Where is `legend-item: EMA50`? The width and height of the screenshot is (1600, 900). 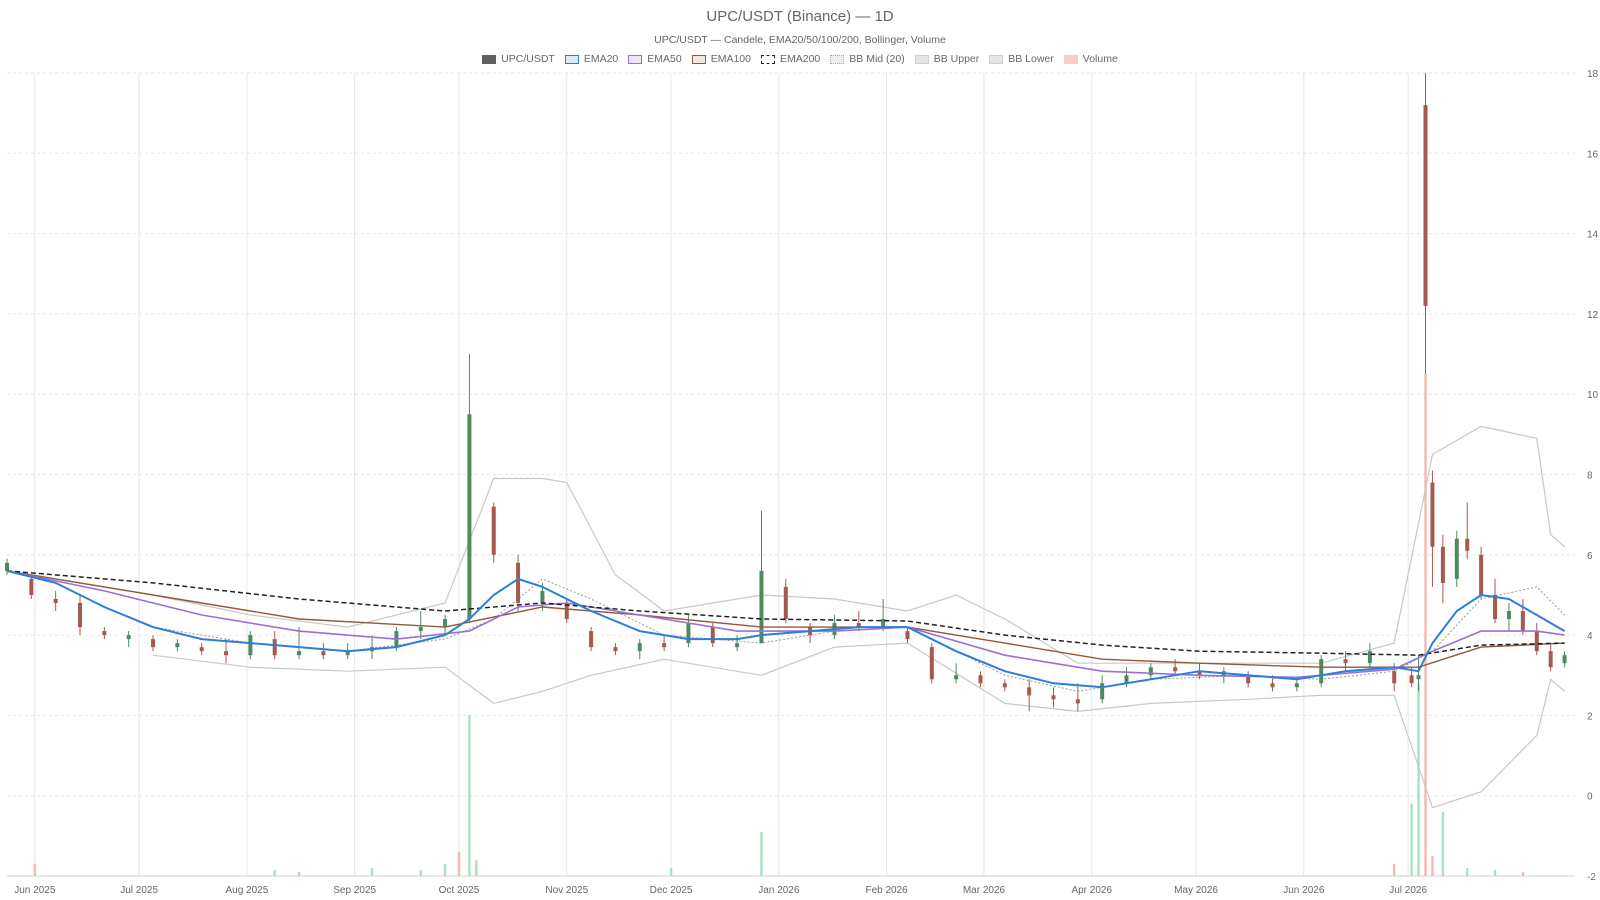
legend-item: EMA50 is located at coordinates (655, 59).